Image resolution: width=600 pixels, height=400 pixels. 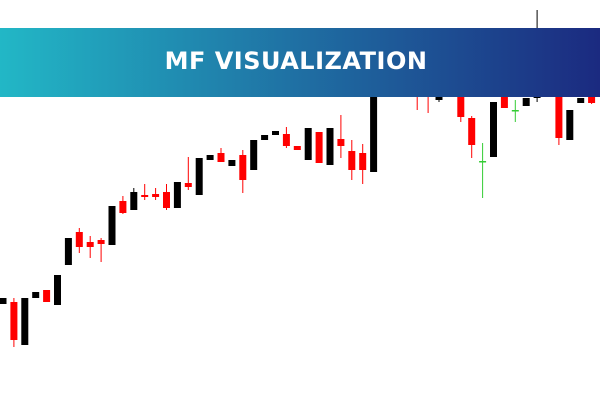 I want to click on chart-title: MF VISUALIZATION, so click(x=296, y=61).